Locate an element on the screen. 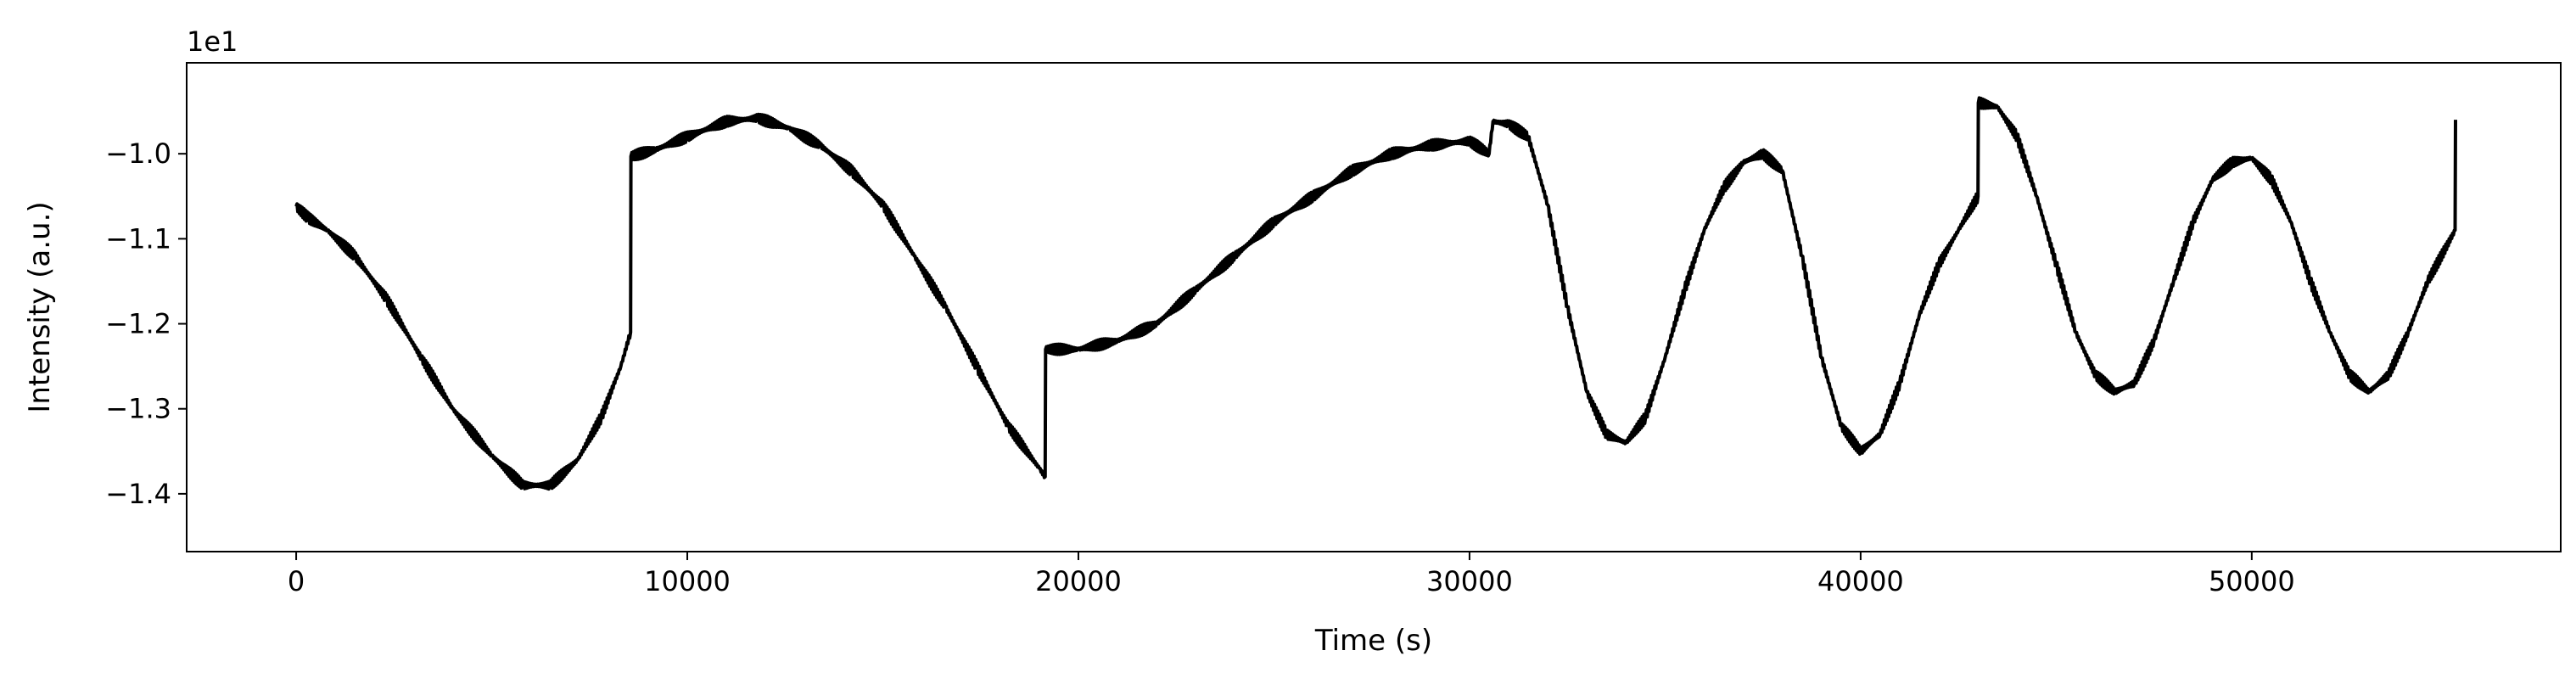 The image size is (2576, 684). y-axis-title: Intensity (a.u.) is located at coordinates (40, 306).